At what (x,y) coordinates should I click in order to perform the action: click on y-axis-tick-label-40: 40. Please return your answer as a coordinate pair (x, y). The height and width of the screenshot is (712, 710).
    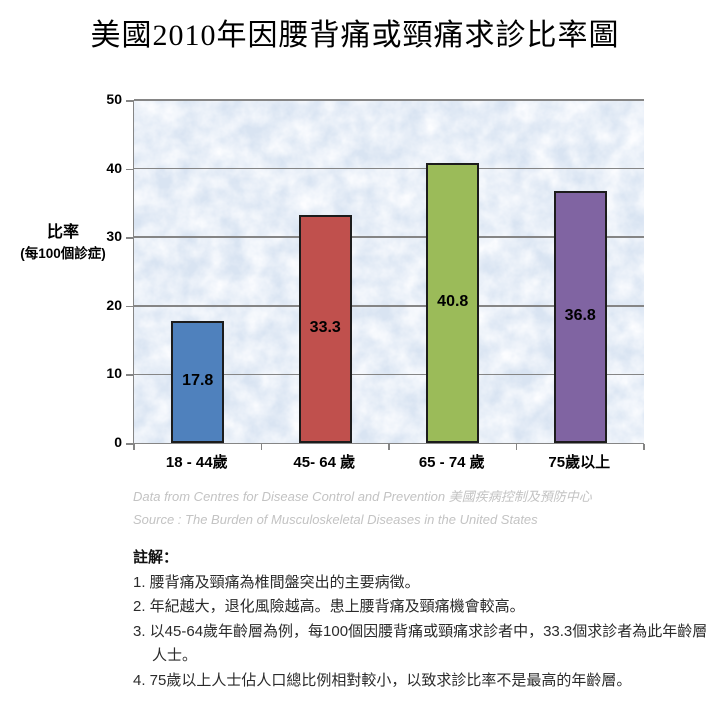
    Looking at the image, I should click on (114, 167).